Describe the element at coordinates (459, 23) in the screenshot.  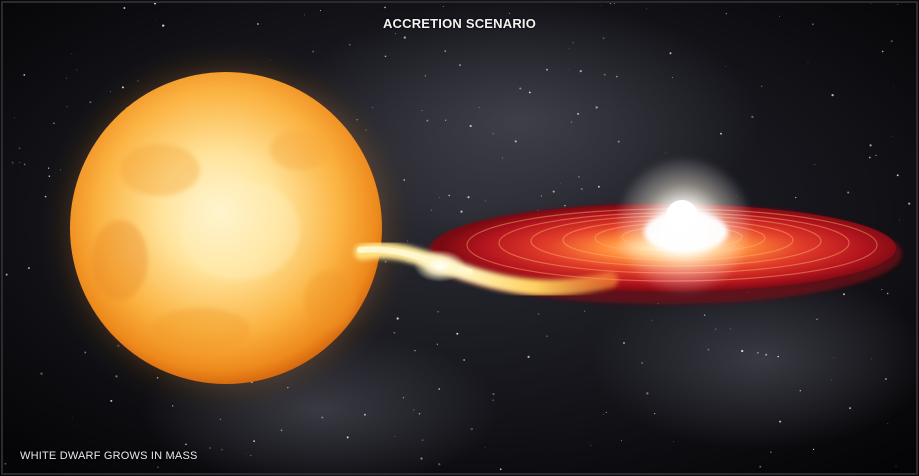
I see `figure-title: ACCRETION SCENARIO` at that location.